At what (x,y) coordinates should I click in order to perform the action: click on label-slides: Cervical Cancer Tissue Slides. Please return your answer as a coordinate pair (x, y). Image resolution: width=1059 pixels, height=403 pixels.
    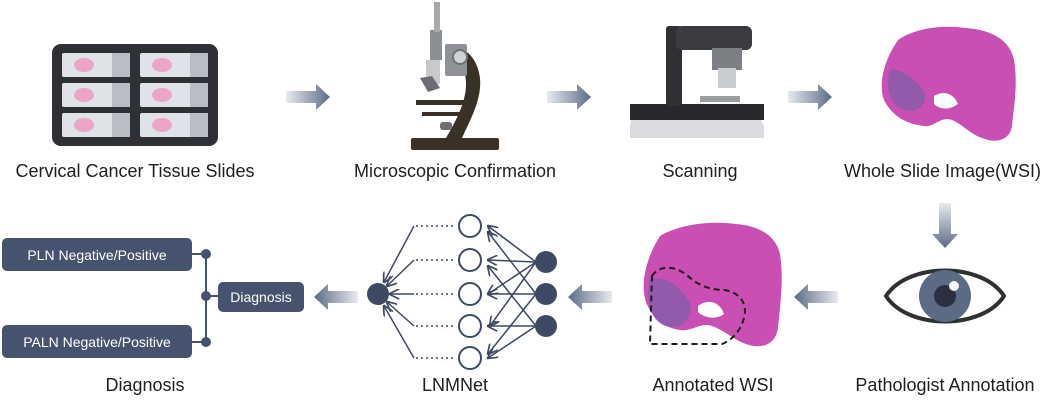
    Looking at the image, I should click on (135, 171).